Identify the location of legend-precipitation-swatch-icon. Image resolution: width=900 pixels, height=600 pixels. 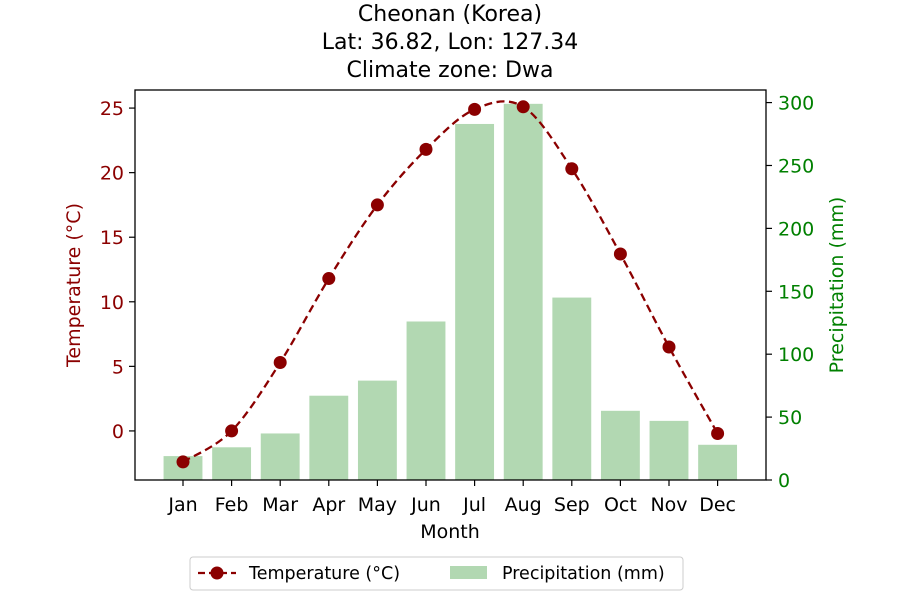
(468, 572).